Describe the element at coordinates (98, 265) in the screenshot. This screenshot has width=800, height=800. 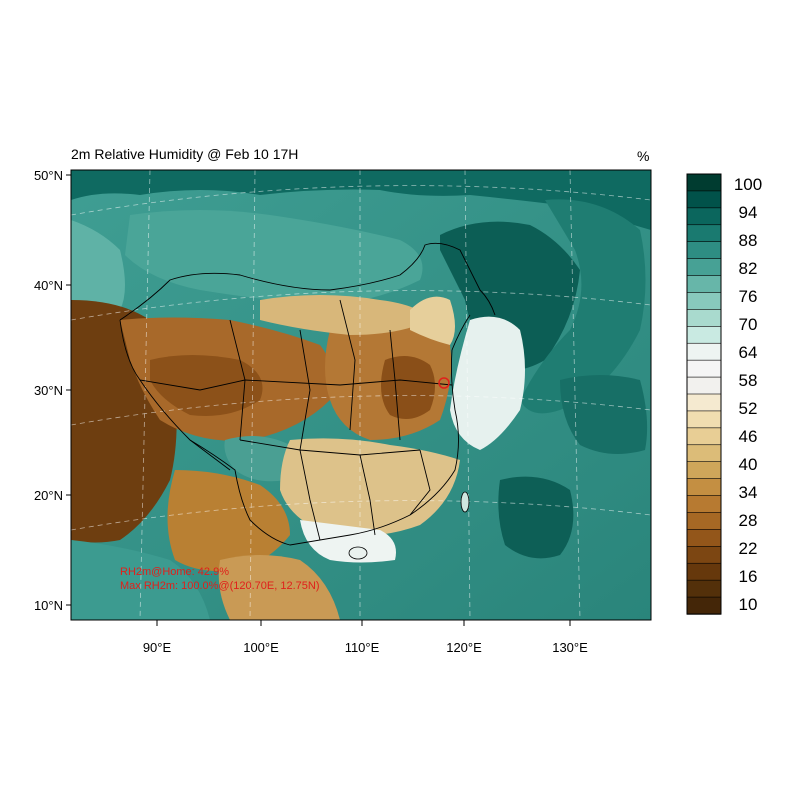
I see `central-asia-region` at that location.